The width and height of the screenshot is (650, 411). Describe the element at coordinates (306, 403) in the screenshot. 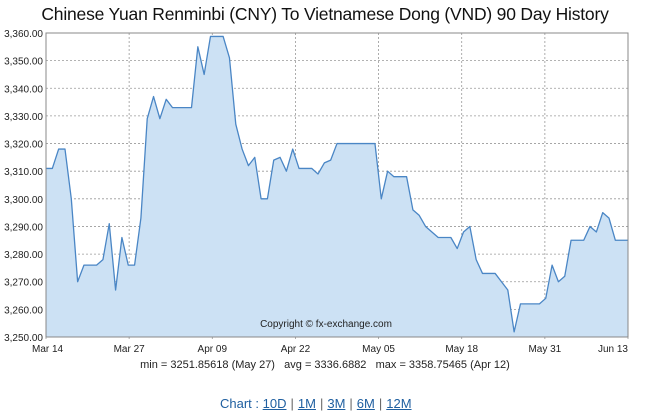

I see `range-link-1m: 1M` at that location.